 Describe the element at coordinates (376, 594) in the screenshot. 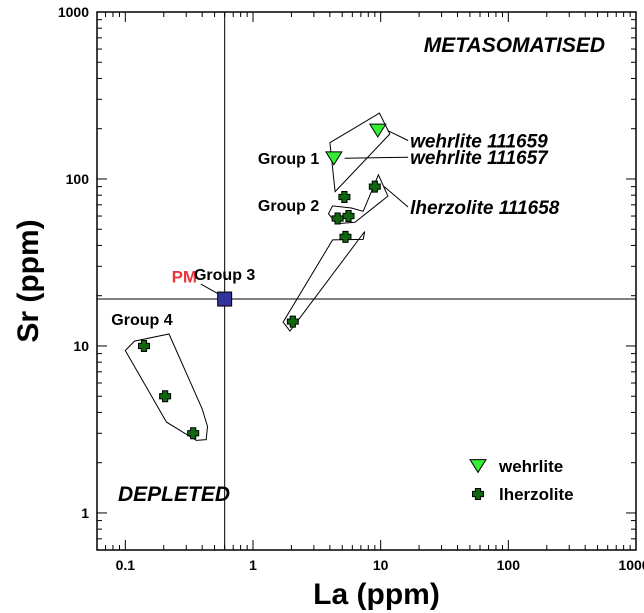

I see `x-axis-title: La (ppm)` at that location.